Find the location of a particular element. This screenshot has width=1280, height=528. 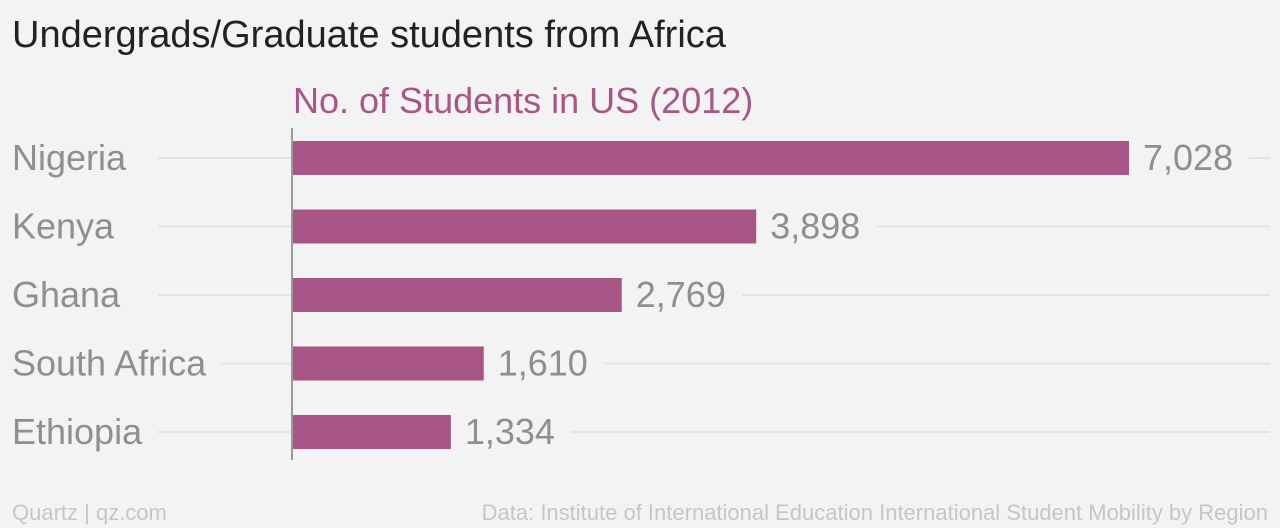

bar-nigeria is located at coordinates (710, 158).